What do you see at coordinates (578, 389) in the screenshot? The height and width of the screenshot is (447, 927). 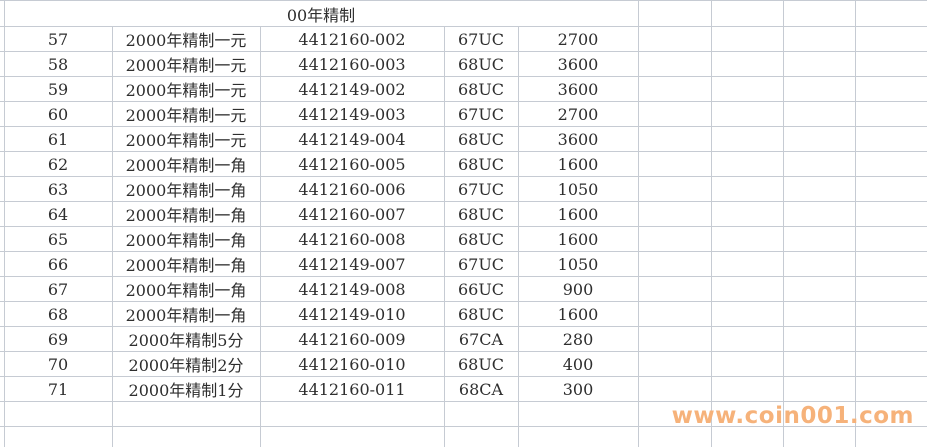 I see `cell-price: 300` at bounding box center [578, 389].